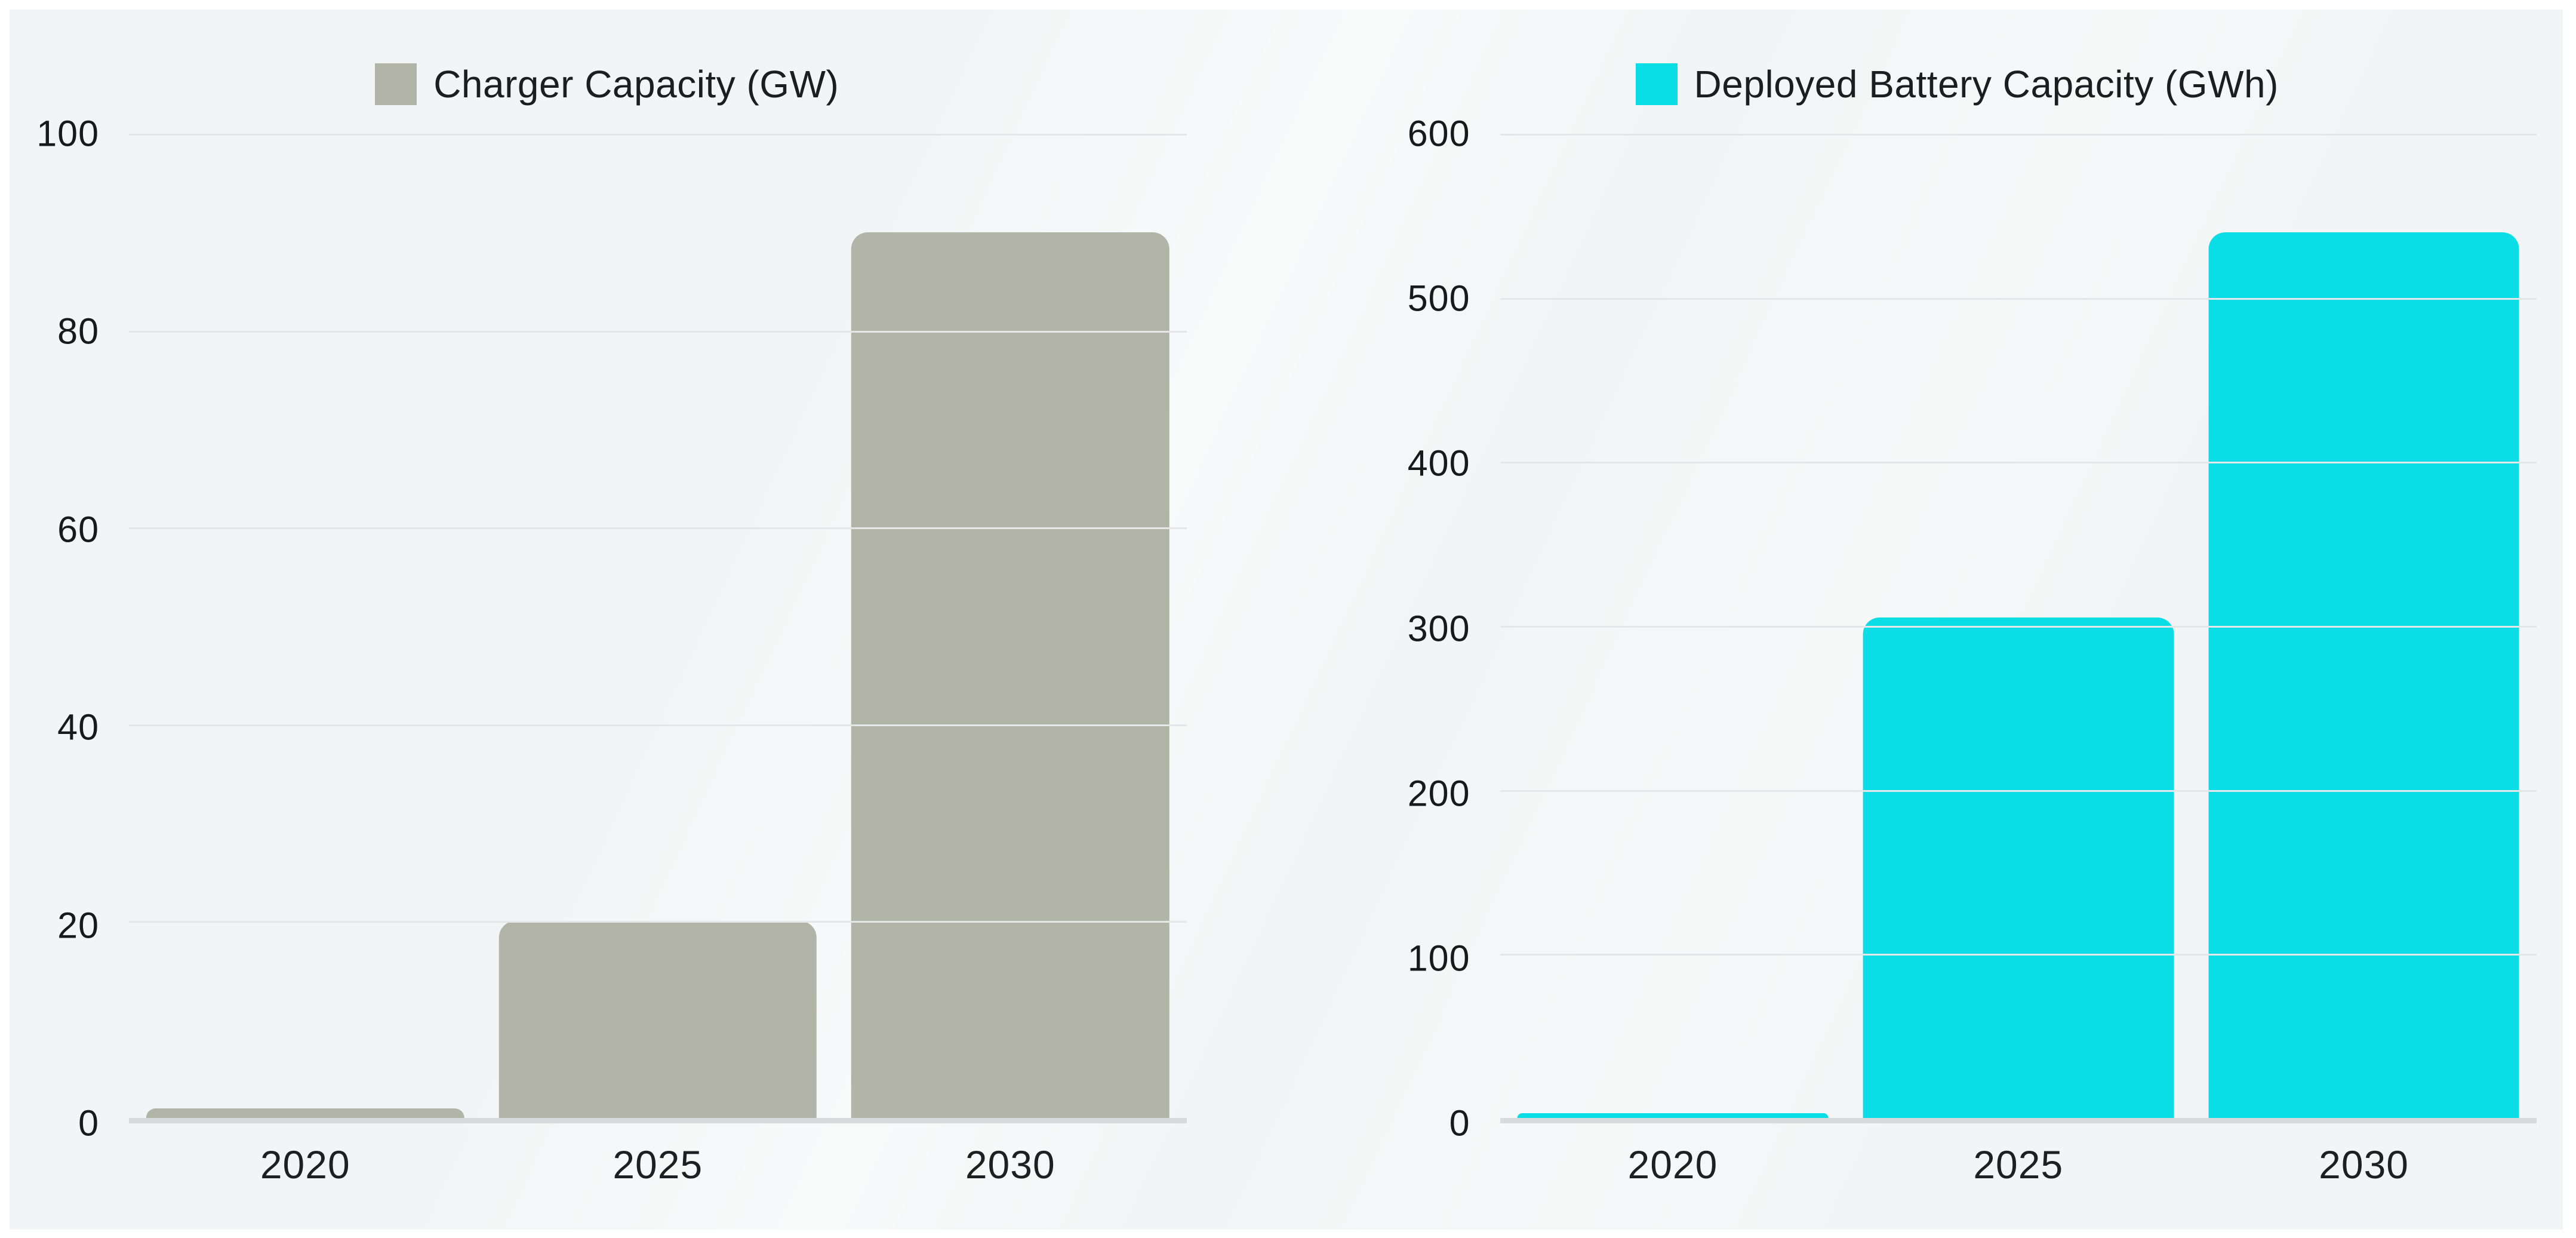 Image resolution: width=2576 pixels, height=1238 pixels. I want to click on y-tick-label: 500, so click(1438, 298).